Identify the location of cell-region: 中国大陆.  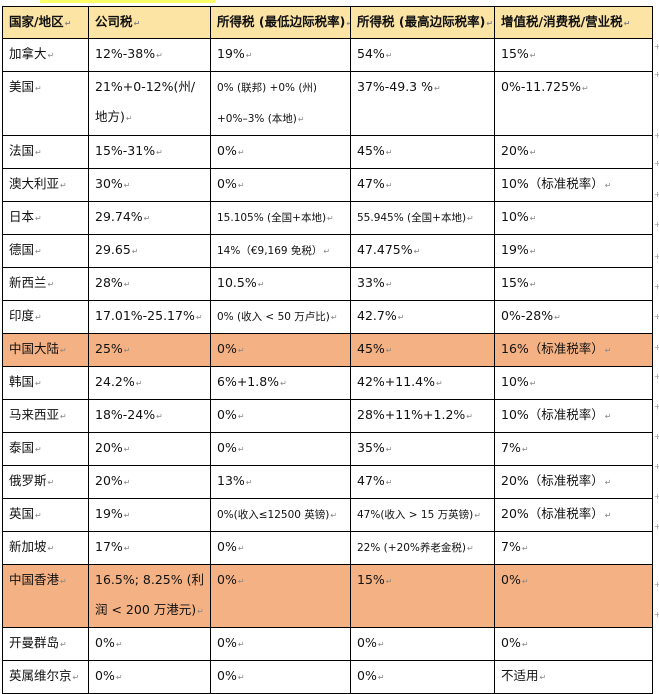
(45, 350).